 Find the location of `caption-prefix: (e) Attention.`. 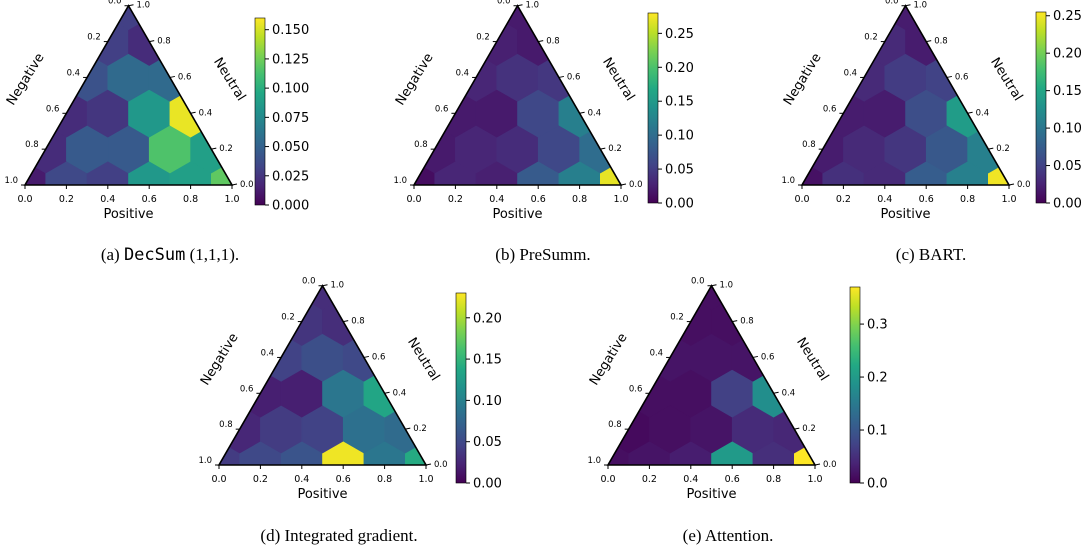

caption-prefix: (e) Attention. is located at coordinates (728, 535).